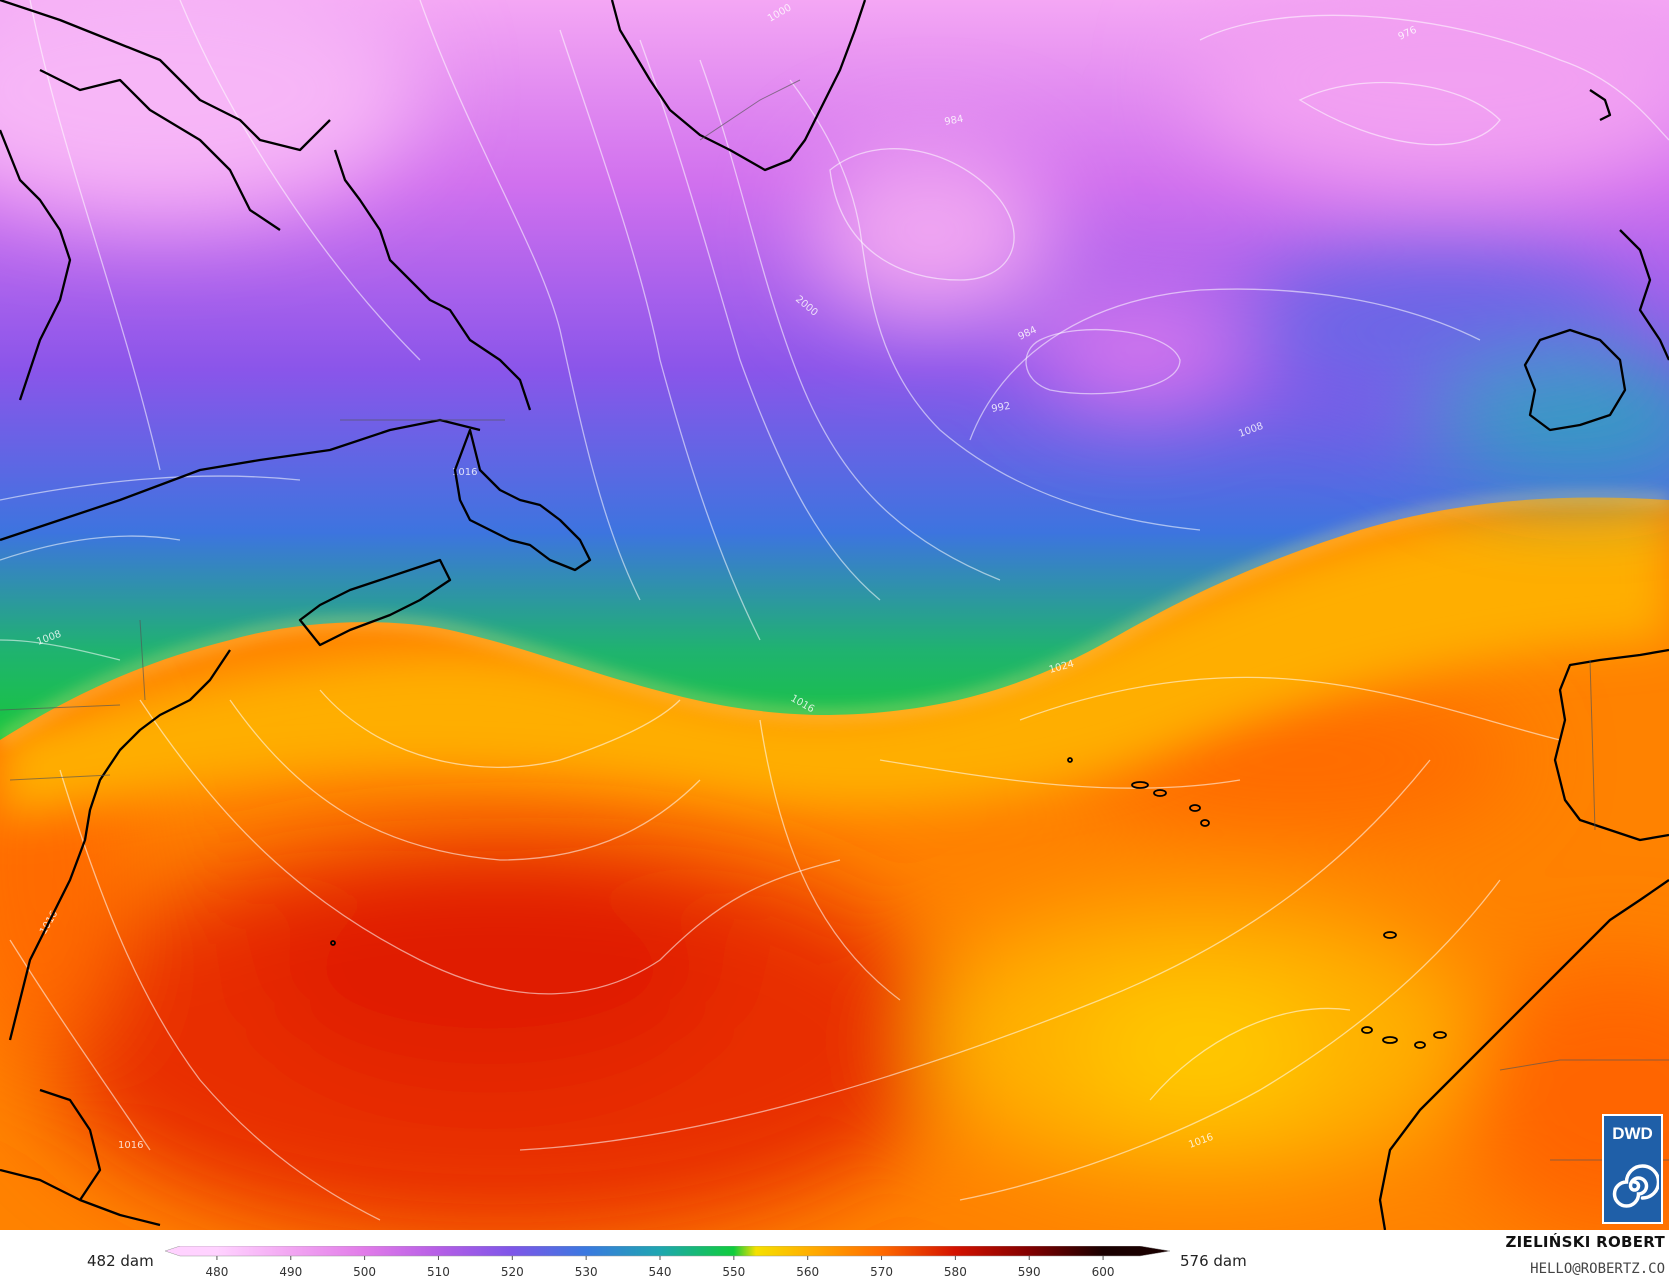 The height and width of the screenshot is (1287, 1669). I want to click on isobar-label: 992, so click(1001, 408).